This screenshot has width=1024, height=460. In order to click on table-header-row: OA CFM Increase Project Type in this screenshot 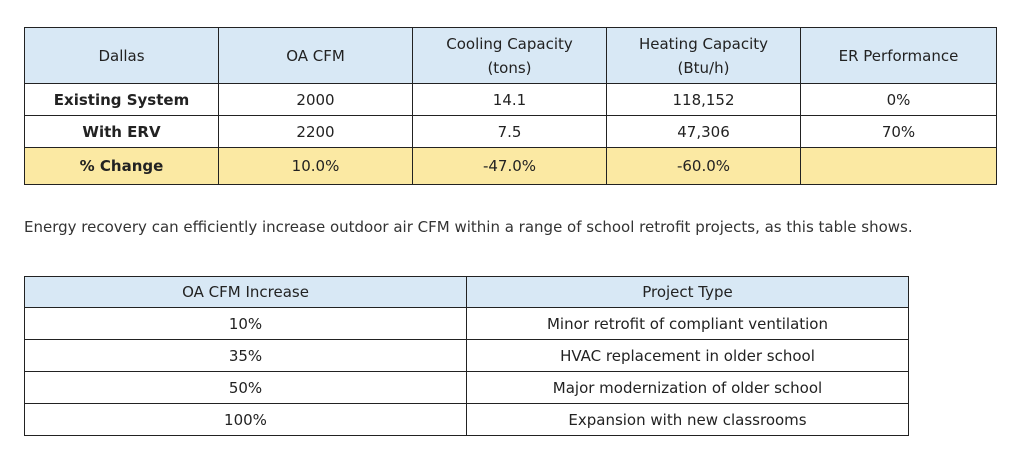, I will do `click(466, 292)`.